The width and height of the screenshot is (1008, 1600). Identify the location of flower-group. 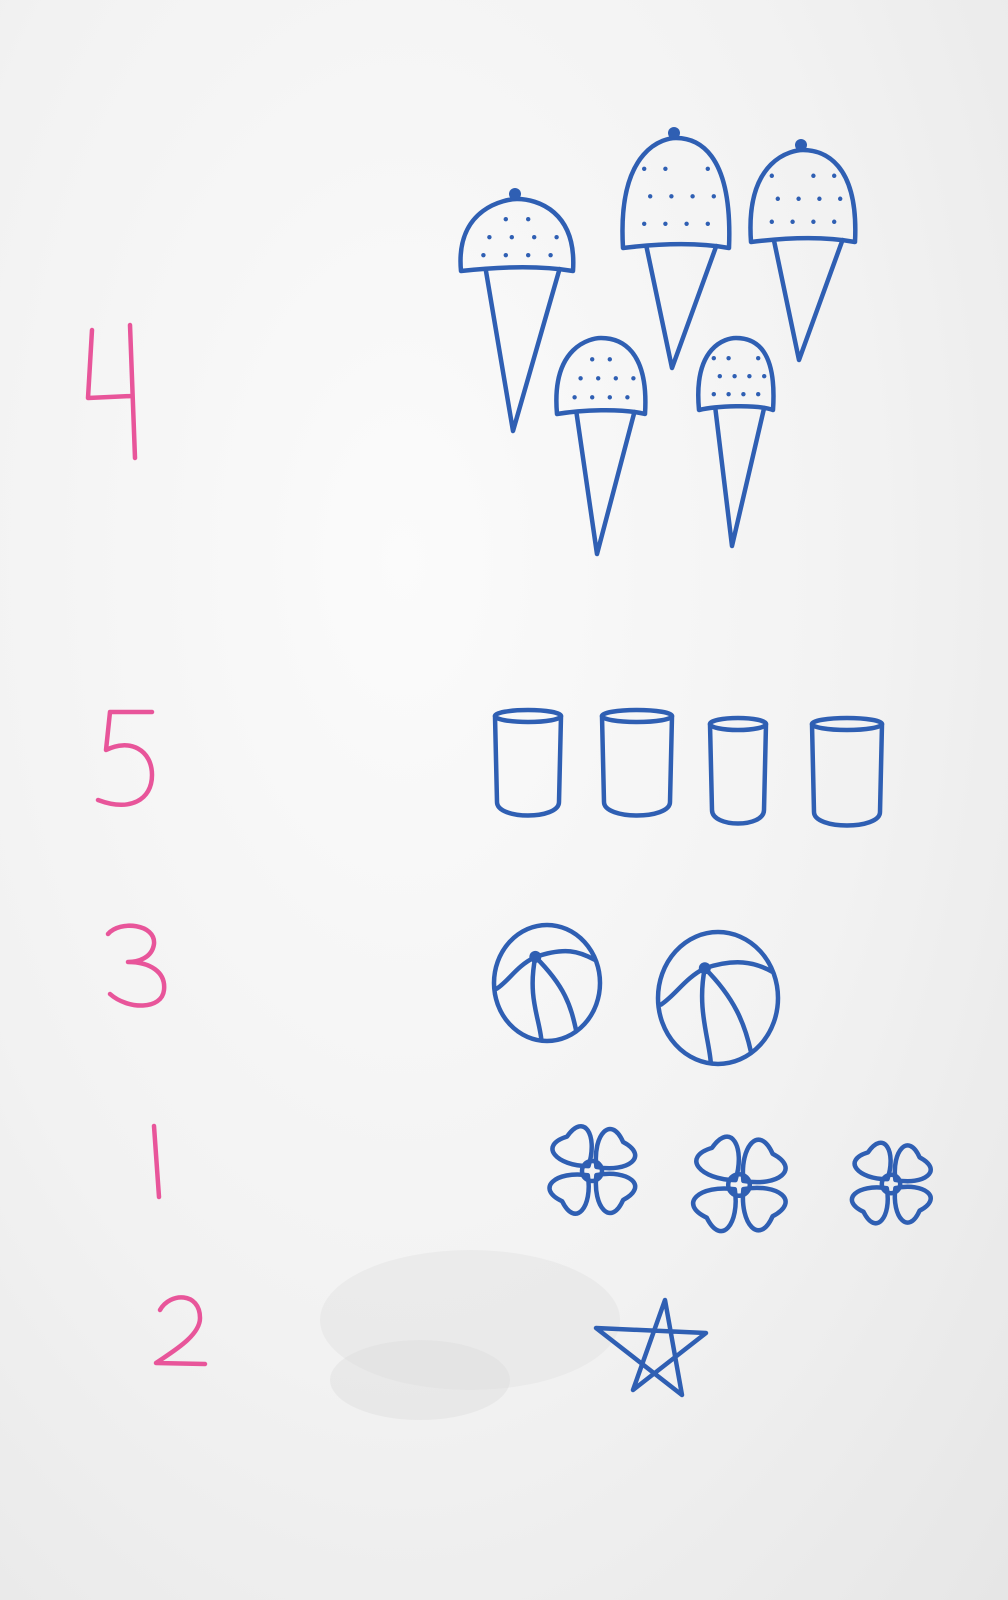
(740, 1179).